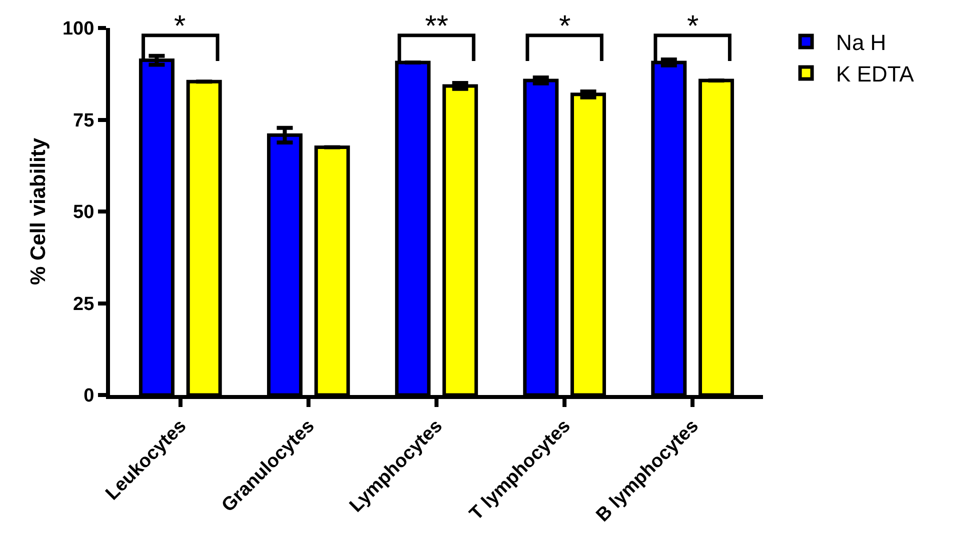 This screenshot has height=545, width=973. Describe the element at coordinates (38, 212) in the screenshot. I see `y-axis-title: % Cell viability` at that location.